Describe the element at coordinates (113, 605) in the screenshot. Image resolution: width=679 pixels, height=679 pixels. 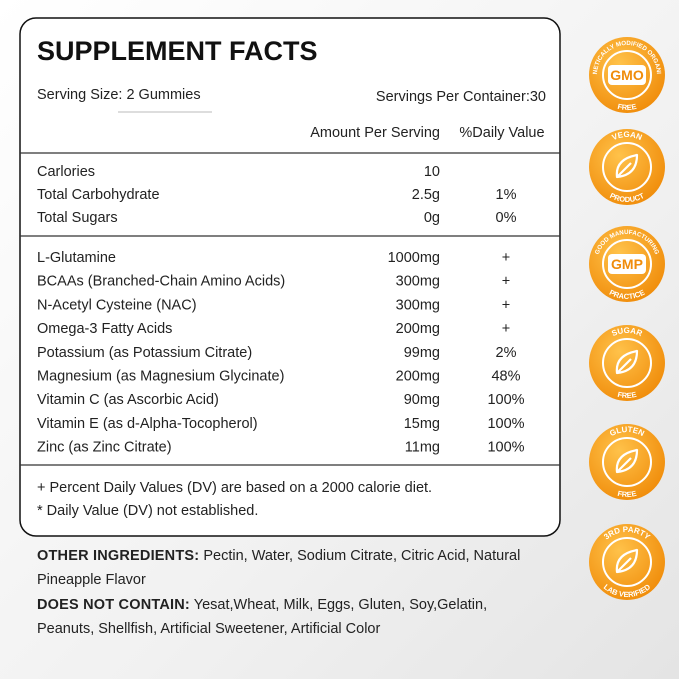
I see `does-not-contain-label: DOES NOT CONTAIN:` at that location.